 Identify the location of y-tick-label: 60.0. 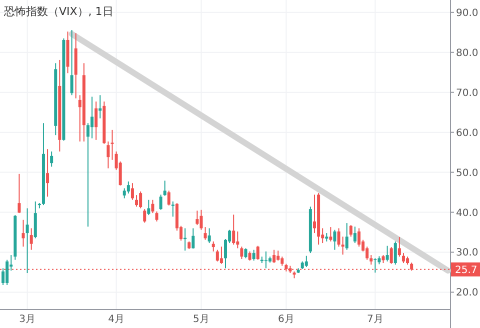
(467, 133).